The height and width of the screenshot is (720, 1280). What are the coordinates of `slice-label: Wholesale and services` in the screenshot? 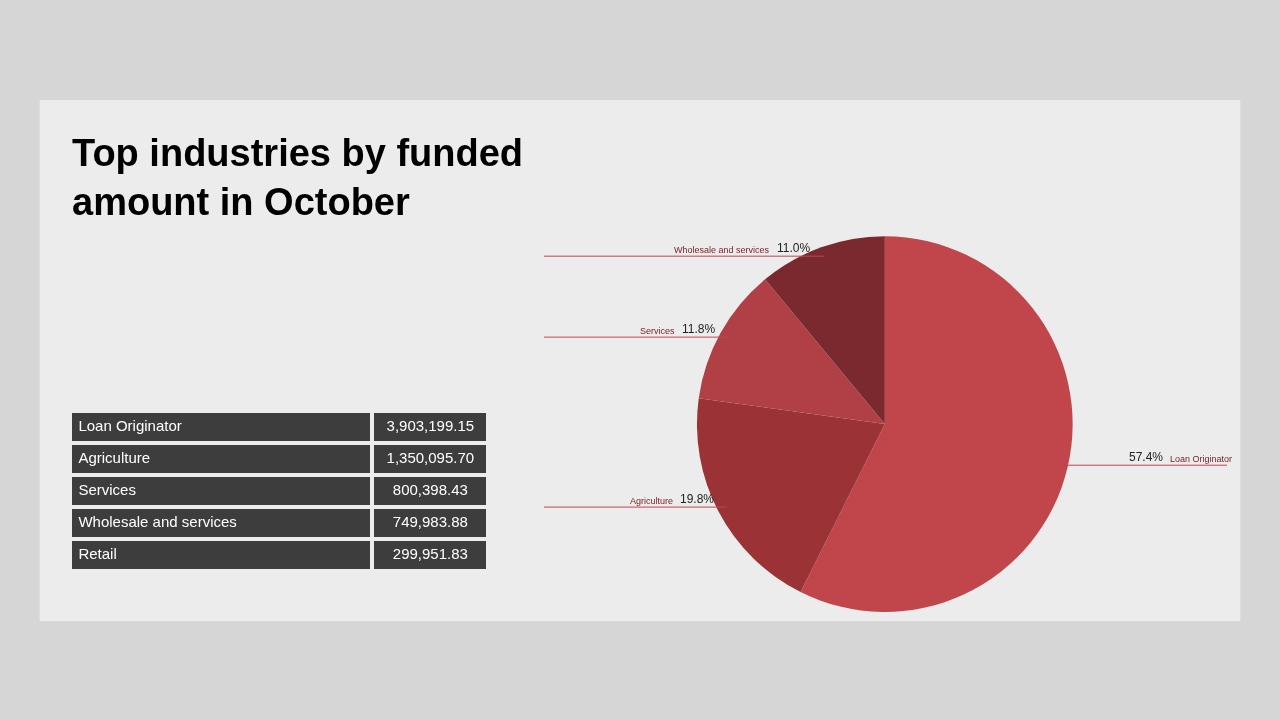 It's located at (722, 250).